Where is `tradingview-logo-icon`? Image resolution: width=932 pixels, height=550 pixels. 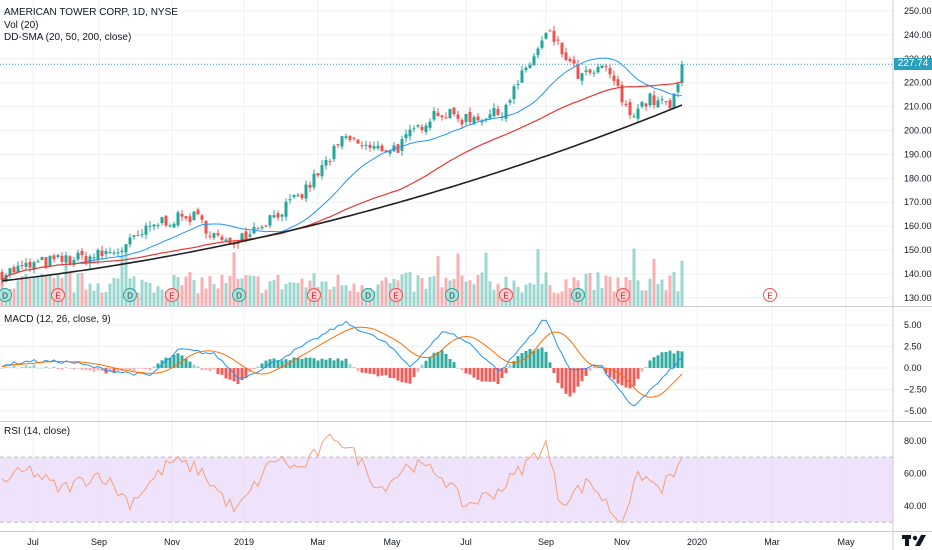
tradingview-logo-icon is located at coordinates (914, 540).